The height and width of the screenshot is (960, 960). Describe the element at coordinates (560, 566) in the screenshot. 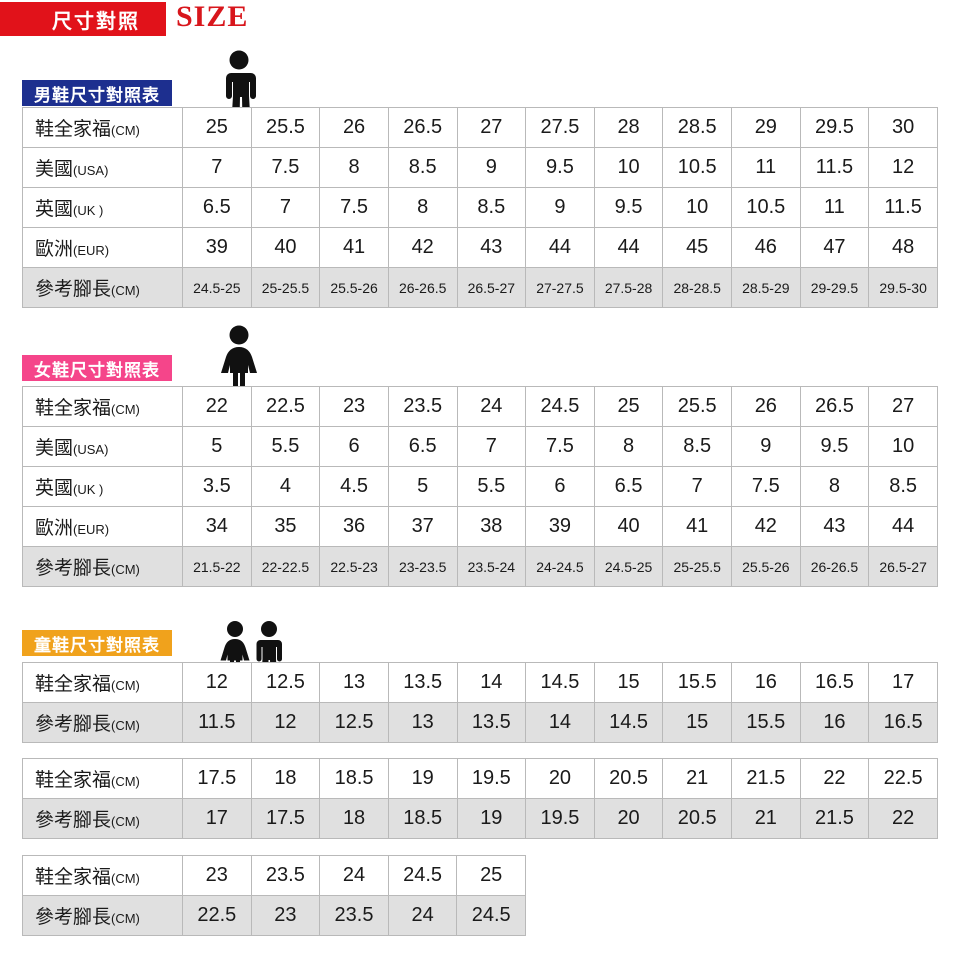

I see `cell: 24-24.5` at that location.